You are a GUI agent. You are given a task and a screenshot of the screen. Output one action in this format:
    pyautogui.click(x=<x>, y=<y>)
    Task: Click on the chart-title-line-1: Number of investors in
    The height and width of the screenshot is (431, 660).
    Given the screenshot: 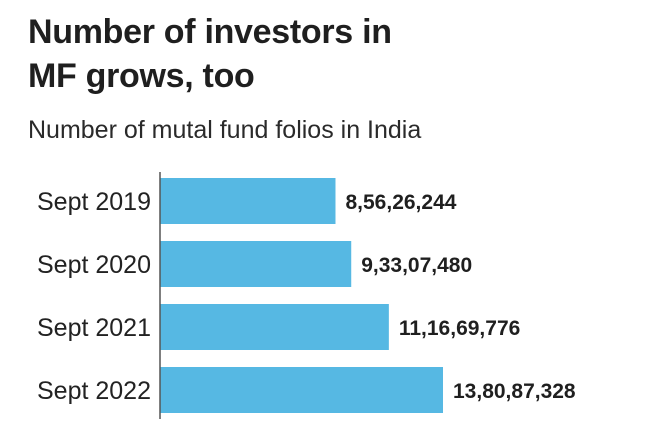 What is the action you would take?
    pyautogui.click(x=210, y=32)
    